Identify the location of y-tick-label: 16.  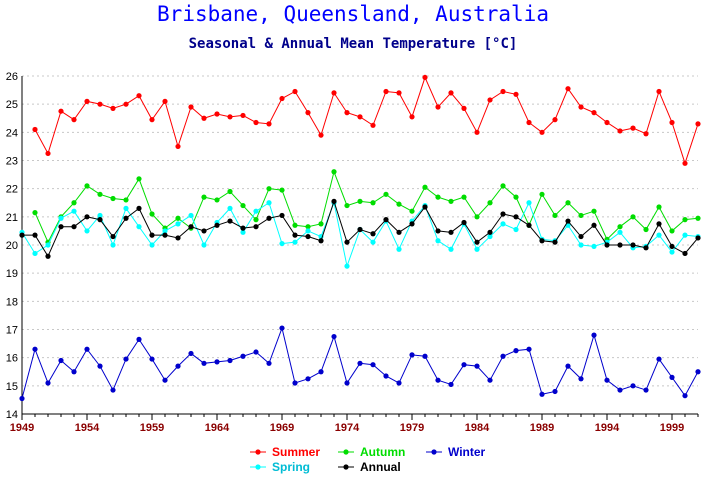
(12, 359).